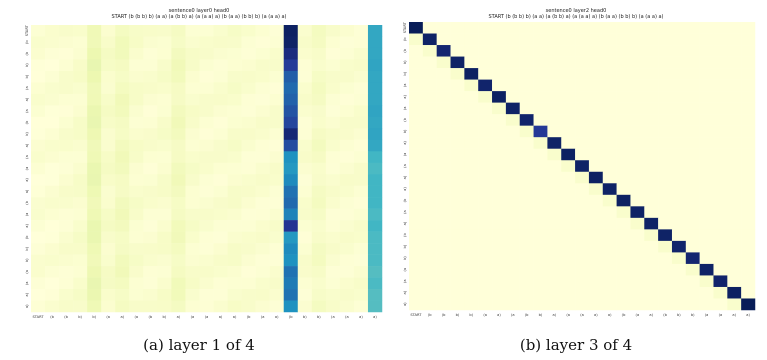 Image resolution: width=767 pixels, height=360 pixels. I want to click on panel-a-x-tick-label: (b, so click(249, 317).